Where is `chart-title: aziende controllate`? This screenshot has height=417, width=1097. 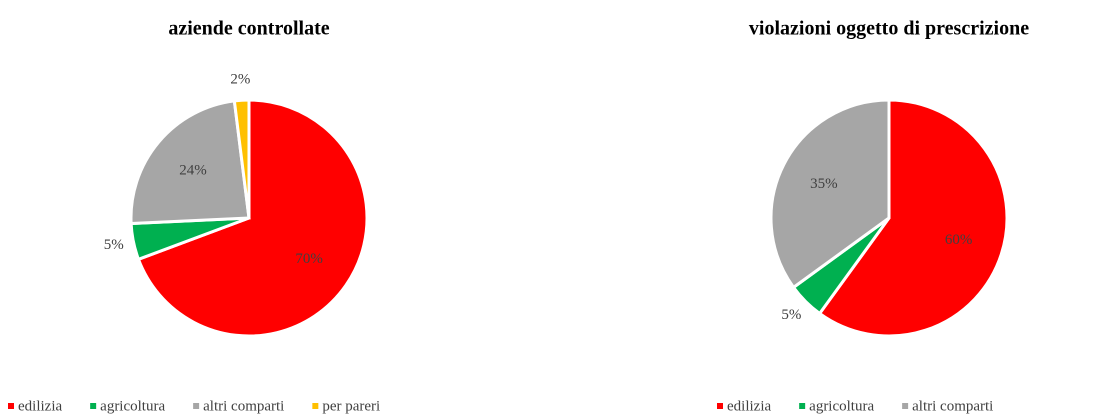
chart-title: aziende controllate is located at coordinates (248, 29).